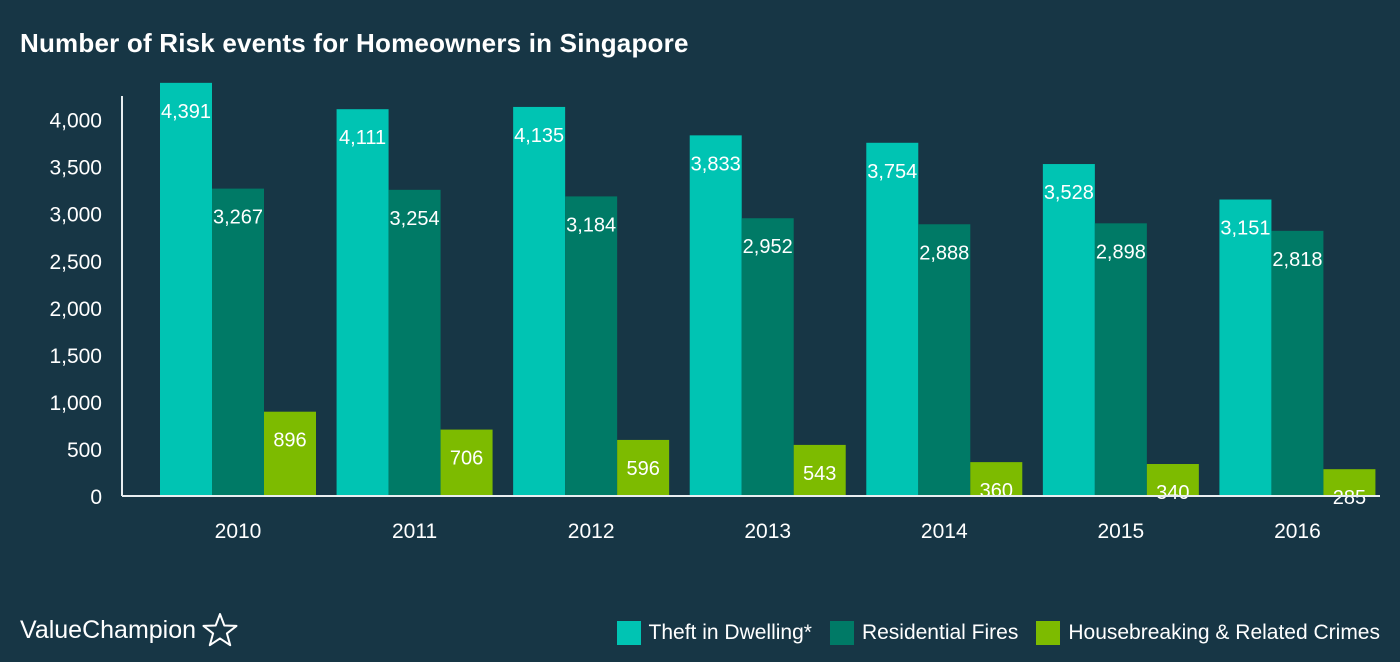 The image size is (1400, 662). Describe the element at coordinates (220, 630) in the screenshot. I see `star-outline-icon` at that location.